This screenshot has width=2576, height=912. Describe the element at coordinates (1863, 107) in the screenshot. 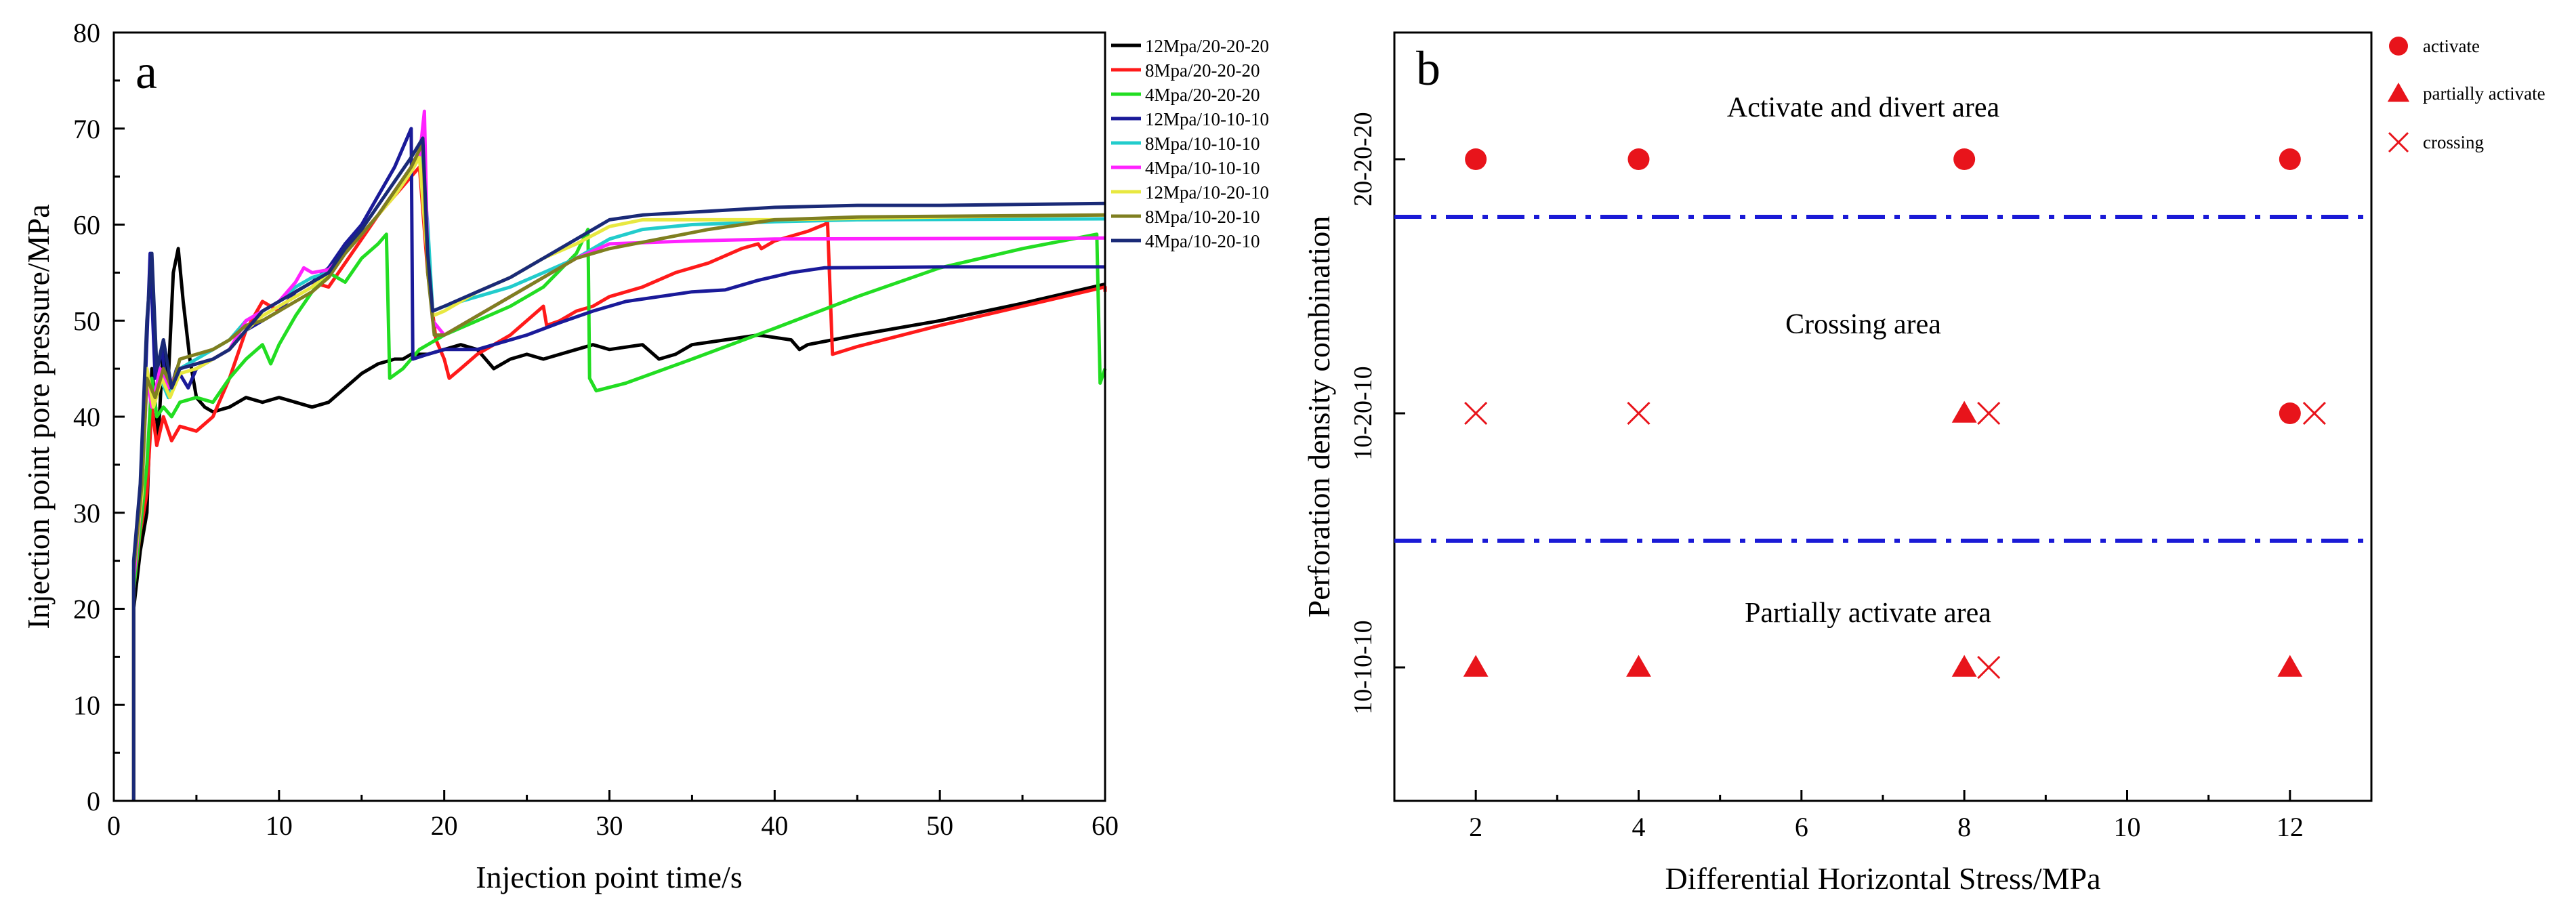

I see `panel-b-area-label-top: Activate and divert area` at that location.